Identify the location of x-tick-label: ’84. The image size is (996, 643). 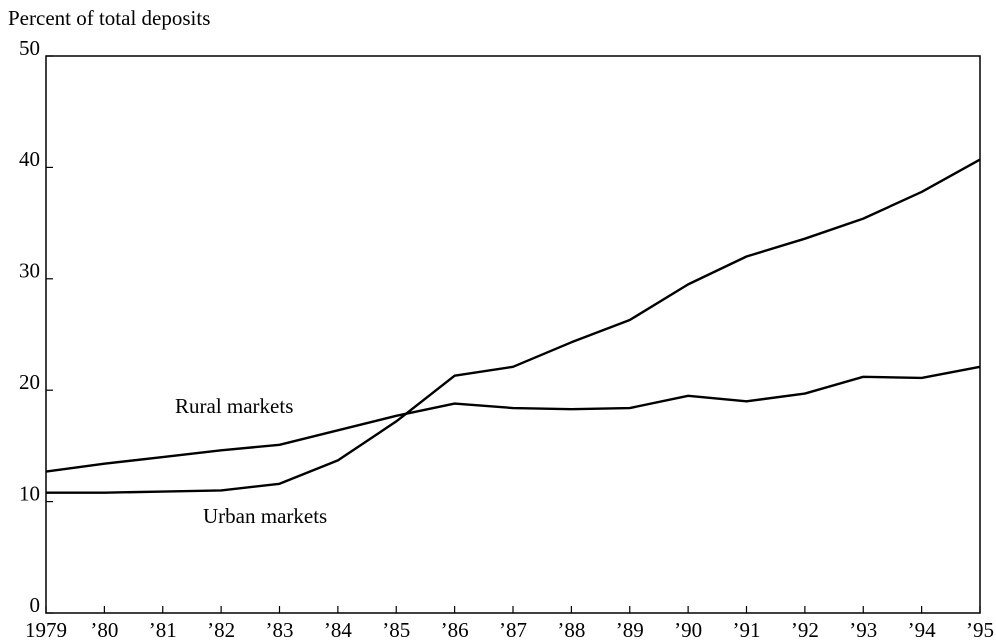
(338, 630).